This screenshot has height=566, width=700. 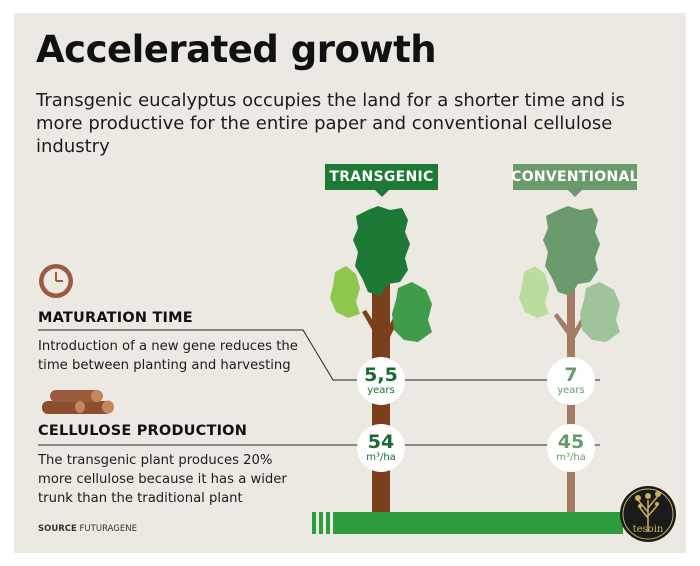 I want to click on transgenic-tree, so click(x=381, y=359).